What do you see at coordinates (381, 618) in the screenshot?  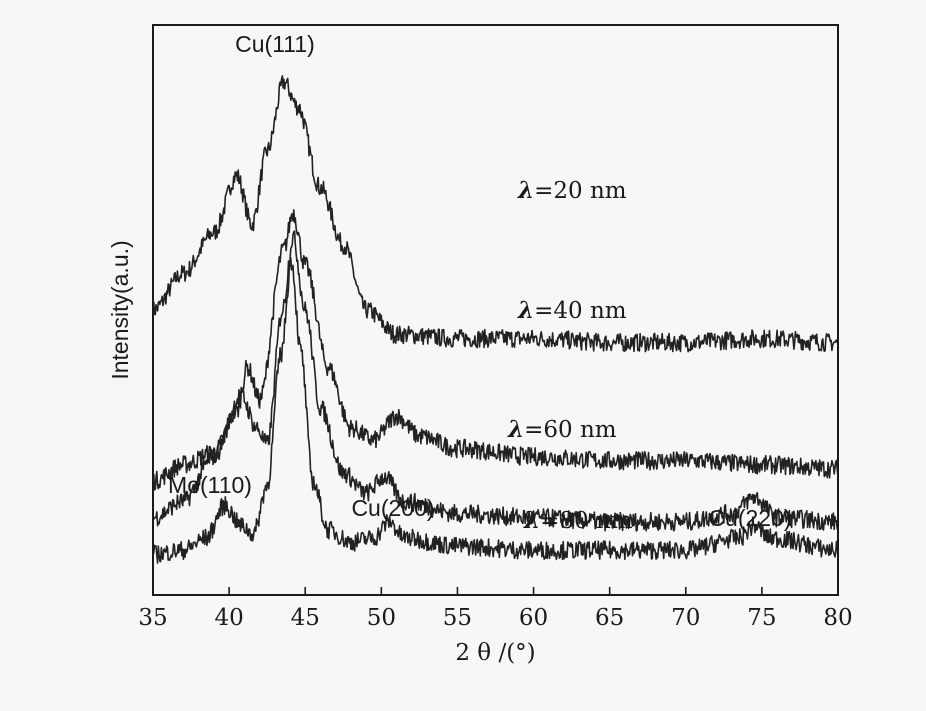 I see `x-tick-label: 50` at bounding box center [381, 618].